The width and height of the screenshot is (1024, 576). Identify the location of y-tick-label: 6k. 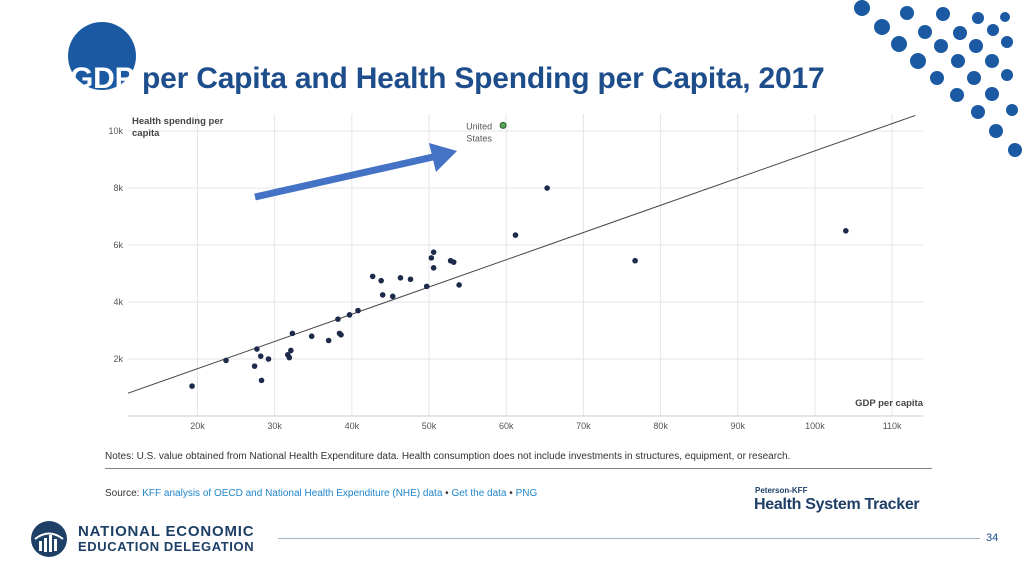
(118, 245).